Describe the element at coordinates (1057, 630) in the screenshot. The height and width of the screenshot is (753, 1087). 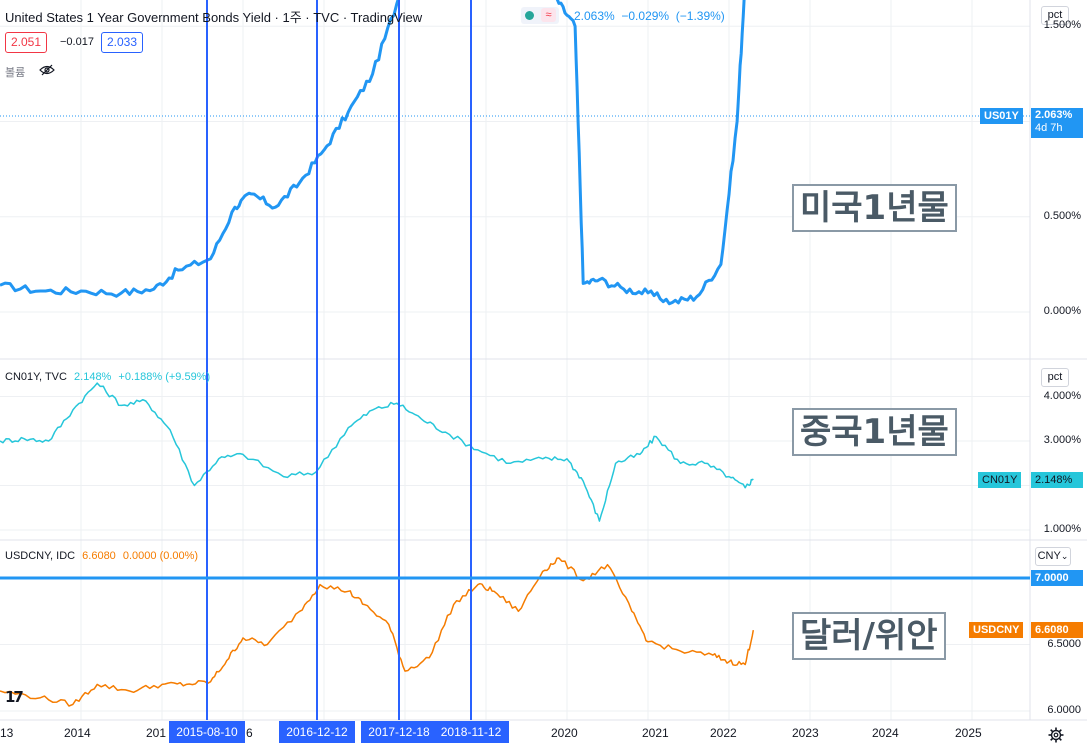
I see `usdcny-price-tag: 6.6080` at that location.